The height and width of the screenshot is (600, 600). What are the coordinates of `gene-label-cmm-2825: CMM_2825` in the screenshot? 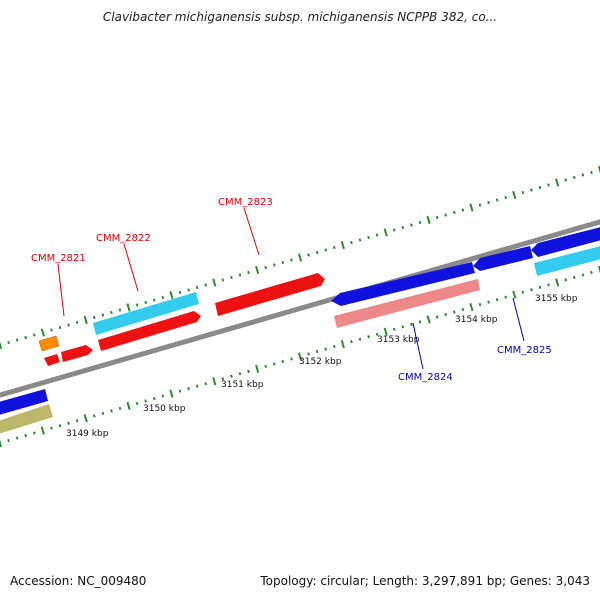 It's located at (524, 350).